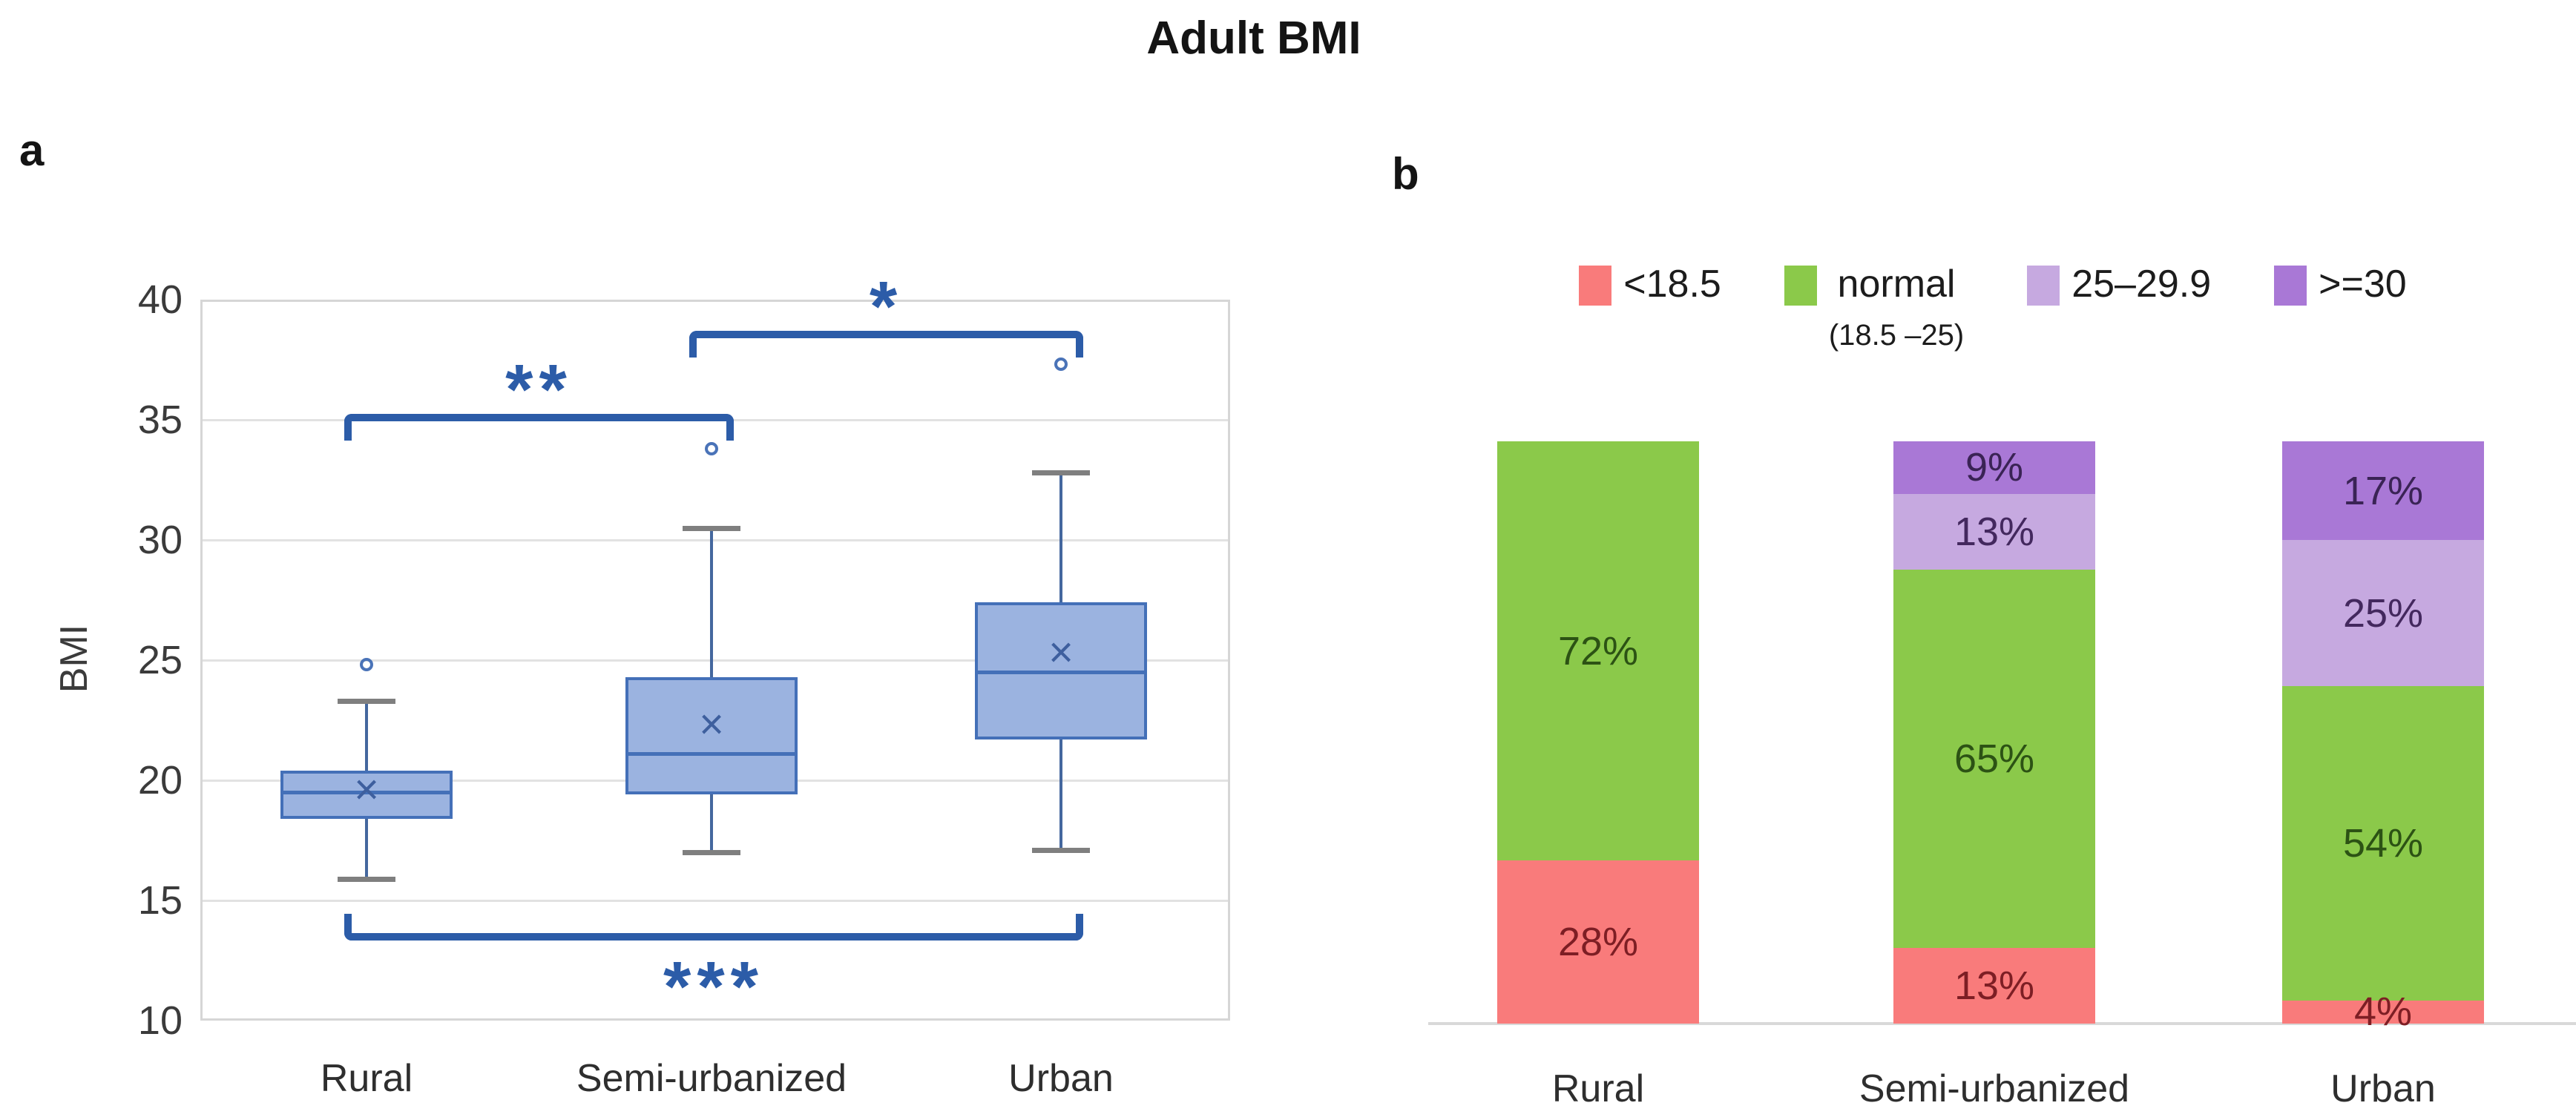 This screenshot has height=1120, width=2576. I want to click on median-line-rural, so click(366, 793).